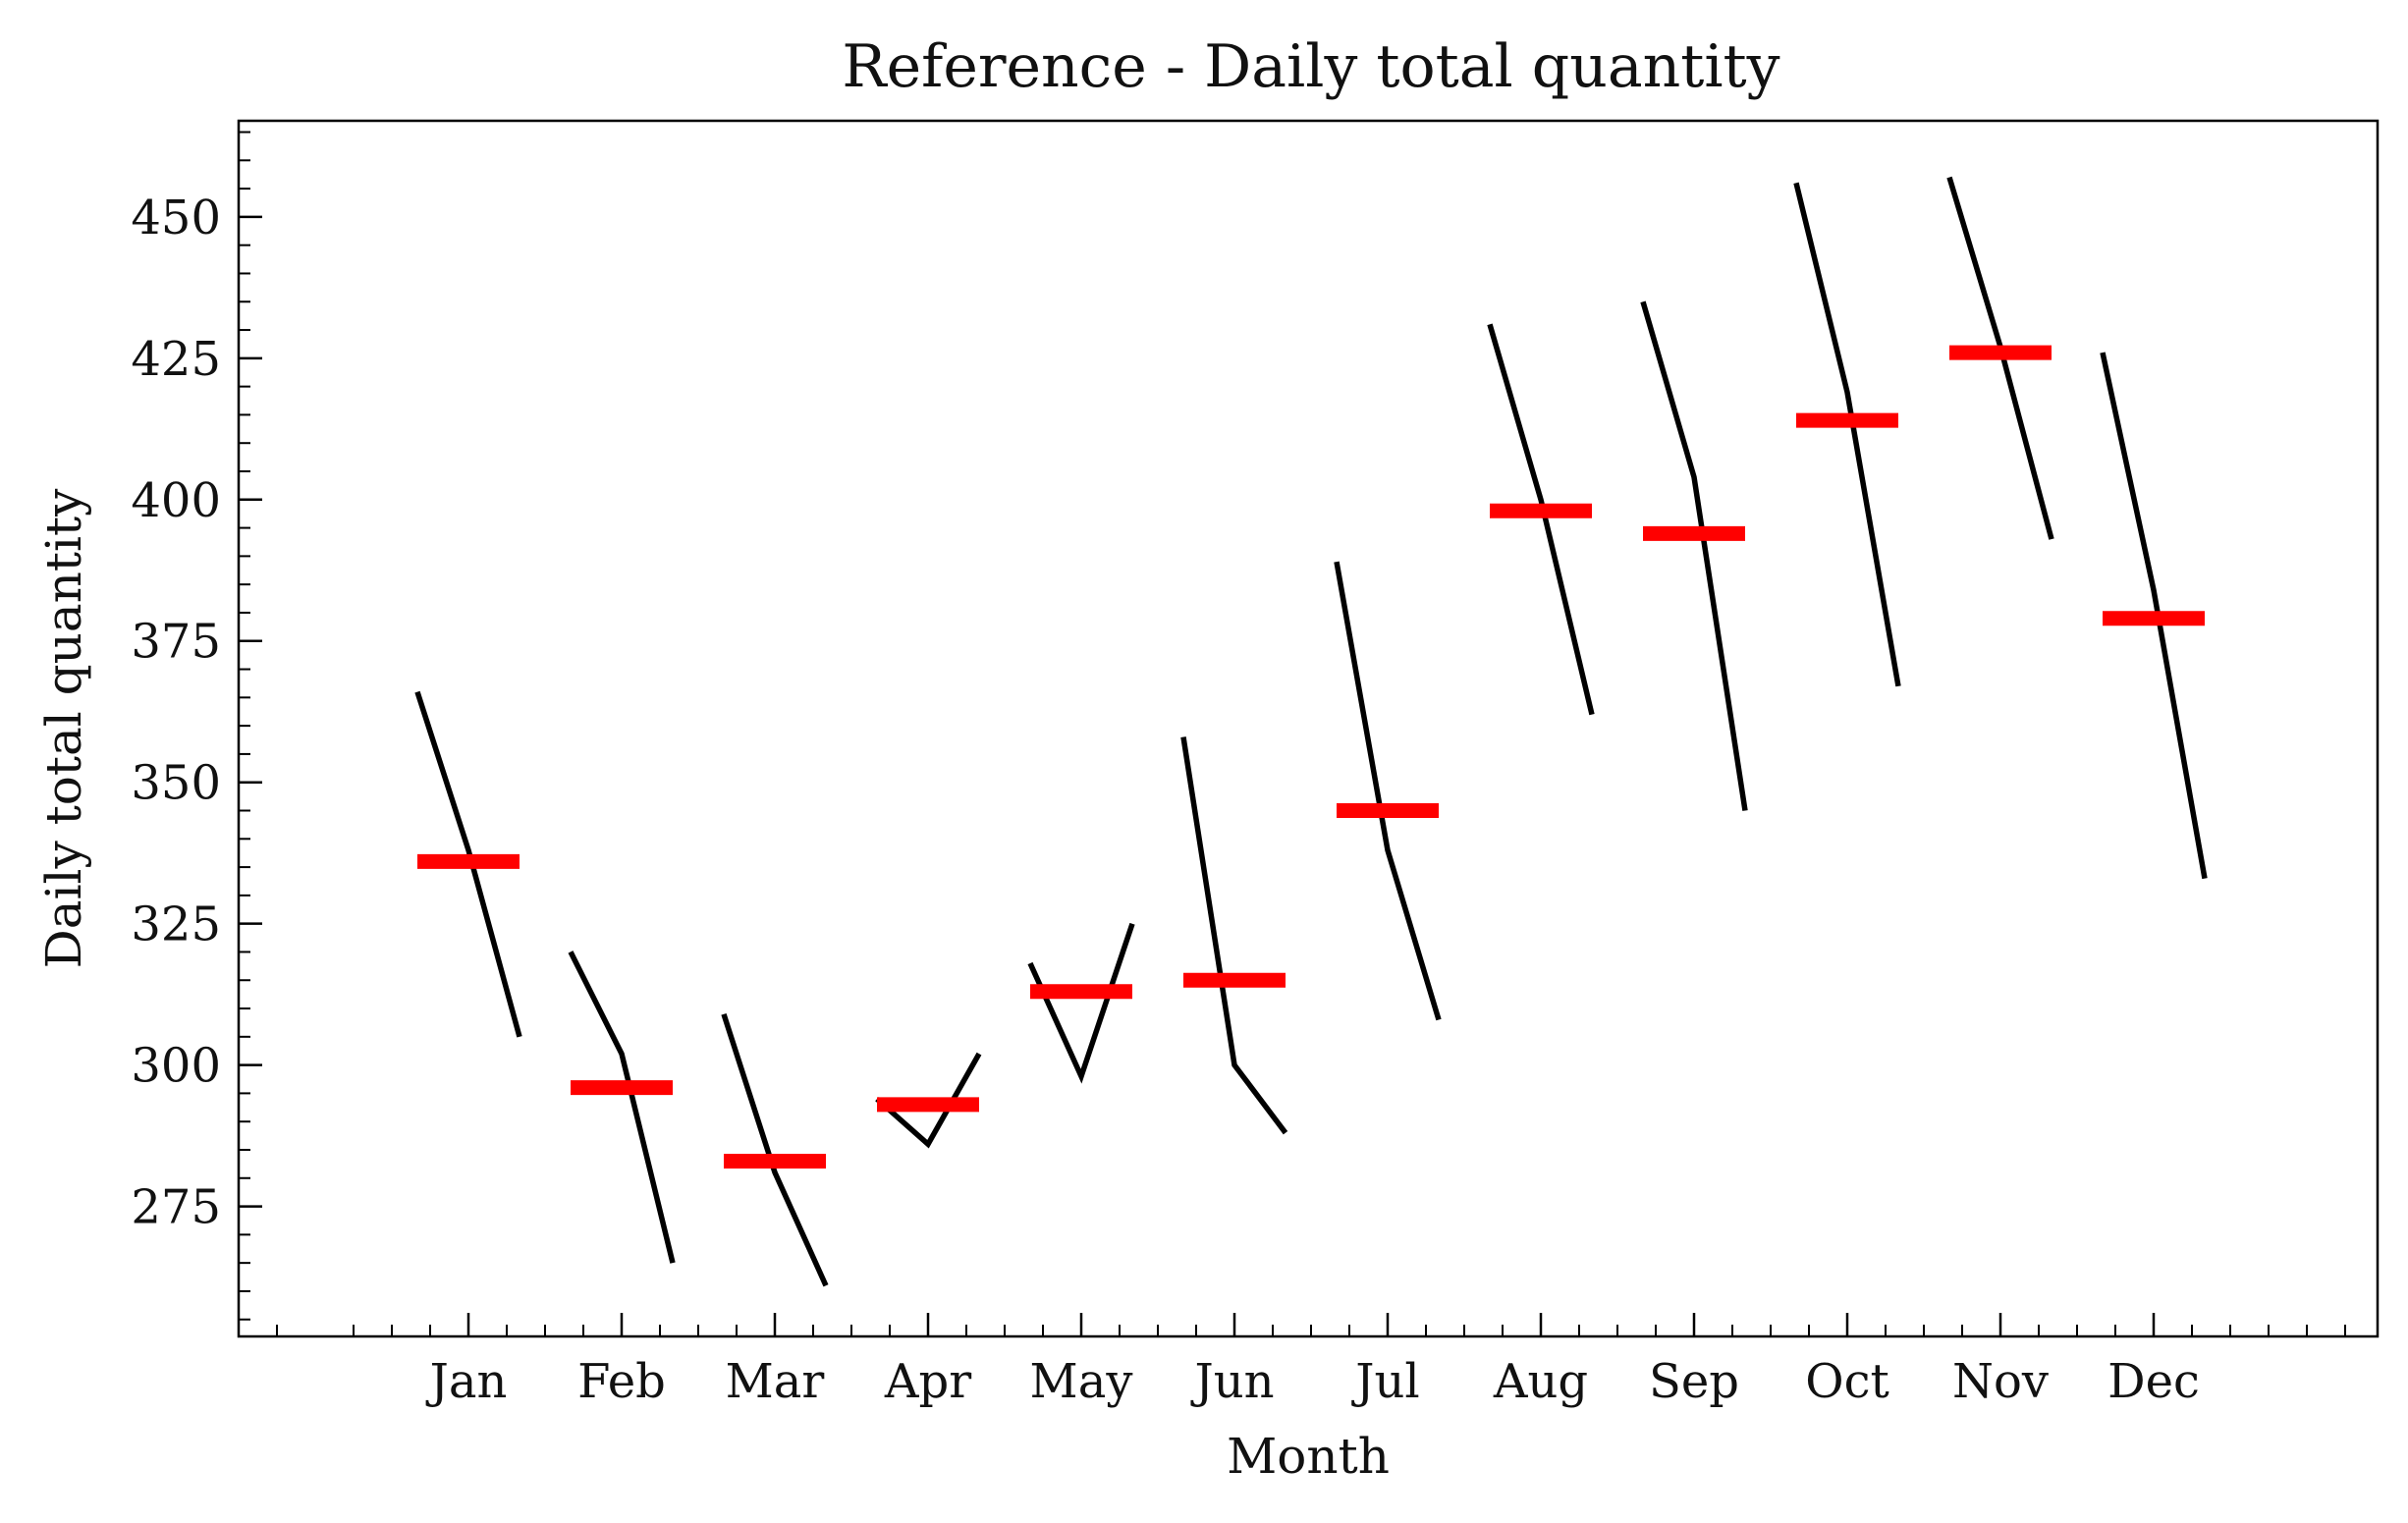 The image size is (2408, 1523). I want to click on series-line-may, so click(1081, 1003).